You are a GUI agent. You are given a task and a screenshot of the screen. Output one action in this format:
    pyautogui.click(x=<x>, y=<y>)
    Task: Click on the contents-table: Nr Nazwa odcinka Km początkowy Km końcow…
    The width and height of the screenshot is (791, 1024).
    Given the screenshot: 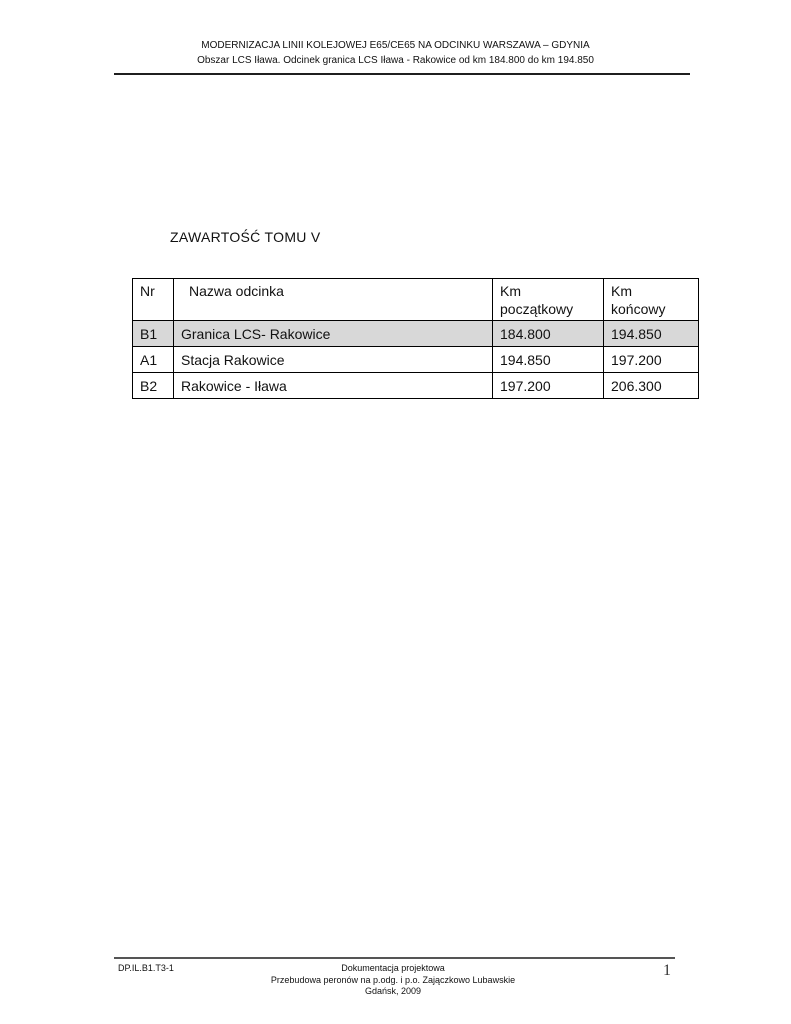 What is the action you would take?
    pyautogui.click(x=415, y=338)
    